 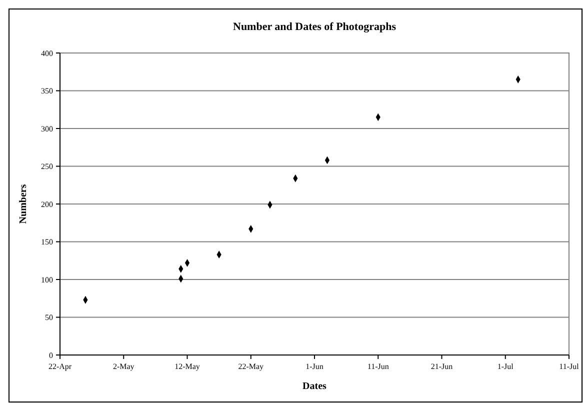 What do you see at coordinates (47, 279) in the screenshot?
I see `y-tick-label: 100` at bounding box center [47, 279].